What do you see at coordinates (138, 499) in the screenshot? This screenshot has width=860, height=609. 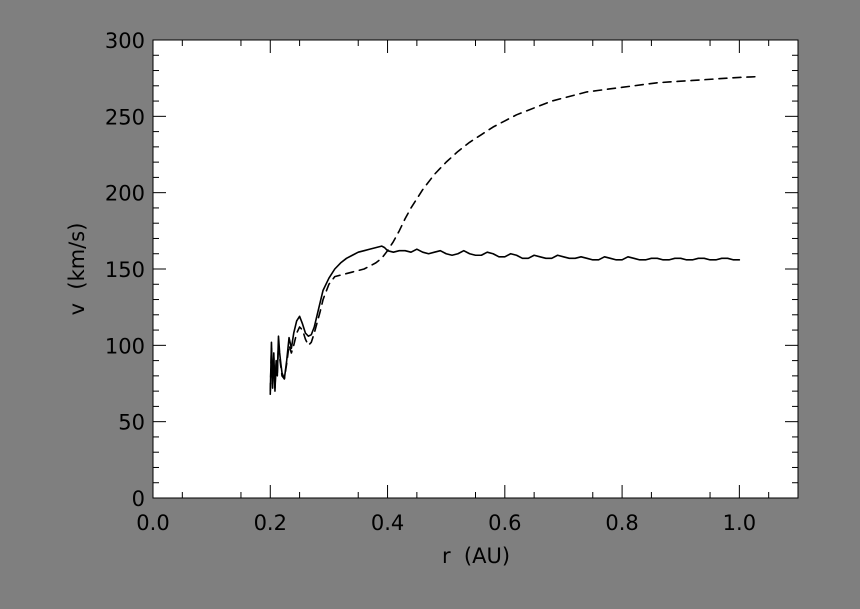 I see `y-tick-label: 0` at bounding box center [138, 499].